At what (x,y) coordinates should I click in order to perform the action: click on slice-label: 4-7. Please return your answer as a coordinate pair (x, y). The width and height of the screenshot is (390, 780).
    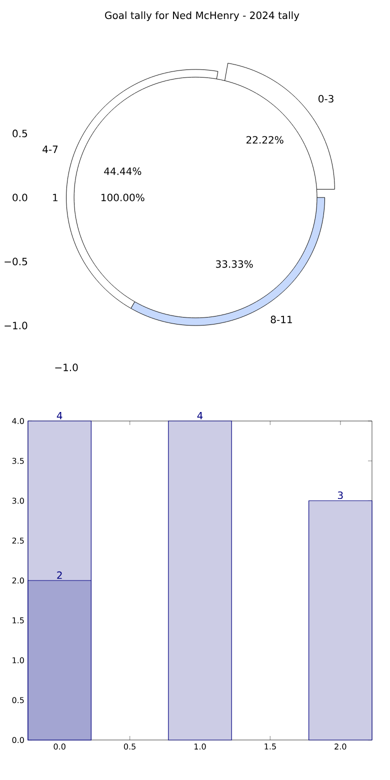
    Looking at the image, I should click on (50, 149).